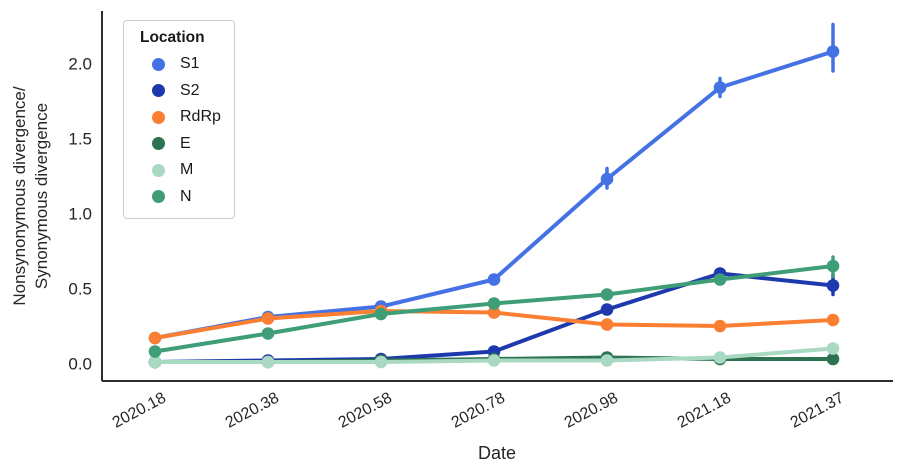 The image size is (900, 475). What do you see at coordinates (139, 410) in the screenshot?
I see `x-tick-label: 2020.18` at bounding box center [139, 410].